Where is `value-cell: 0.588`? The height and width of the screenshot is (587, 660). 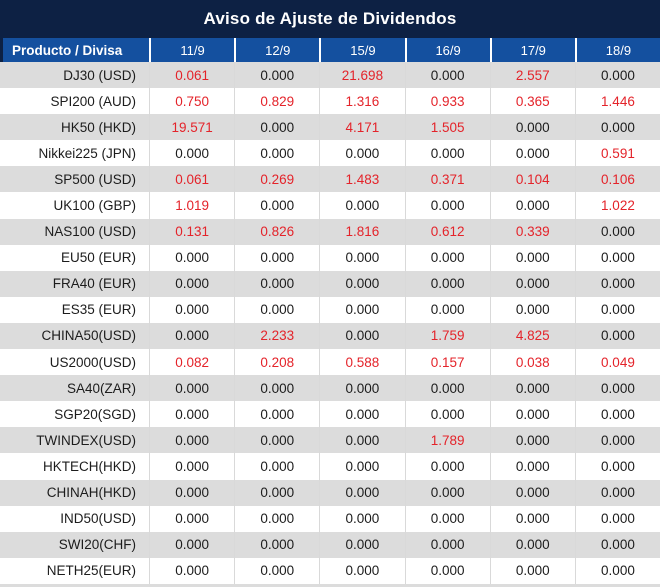
value-cell: 0.588 is located at coordinates (361, 362).